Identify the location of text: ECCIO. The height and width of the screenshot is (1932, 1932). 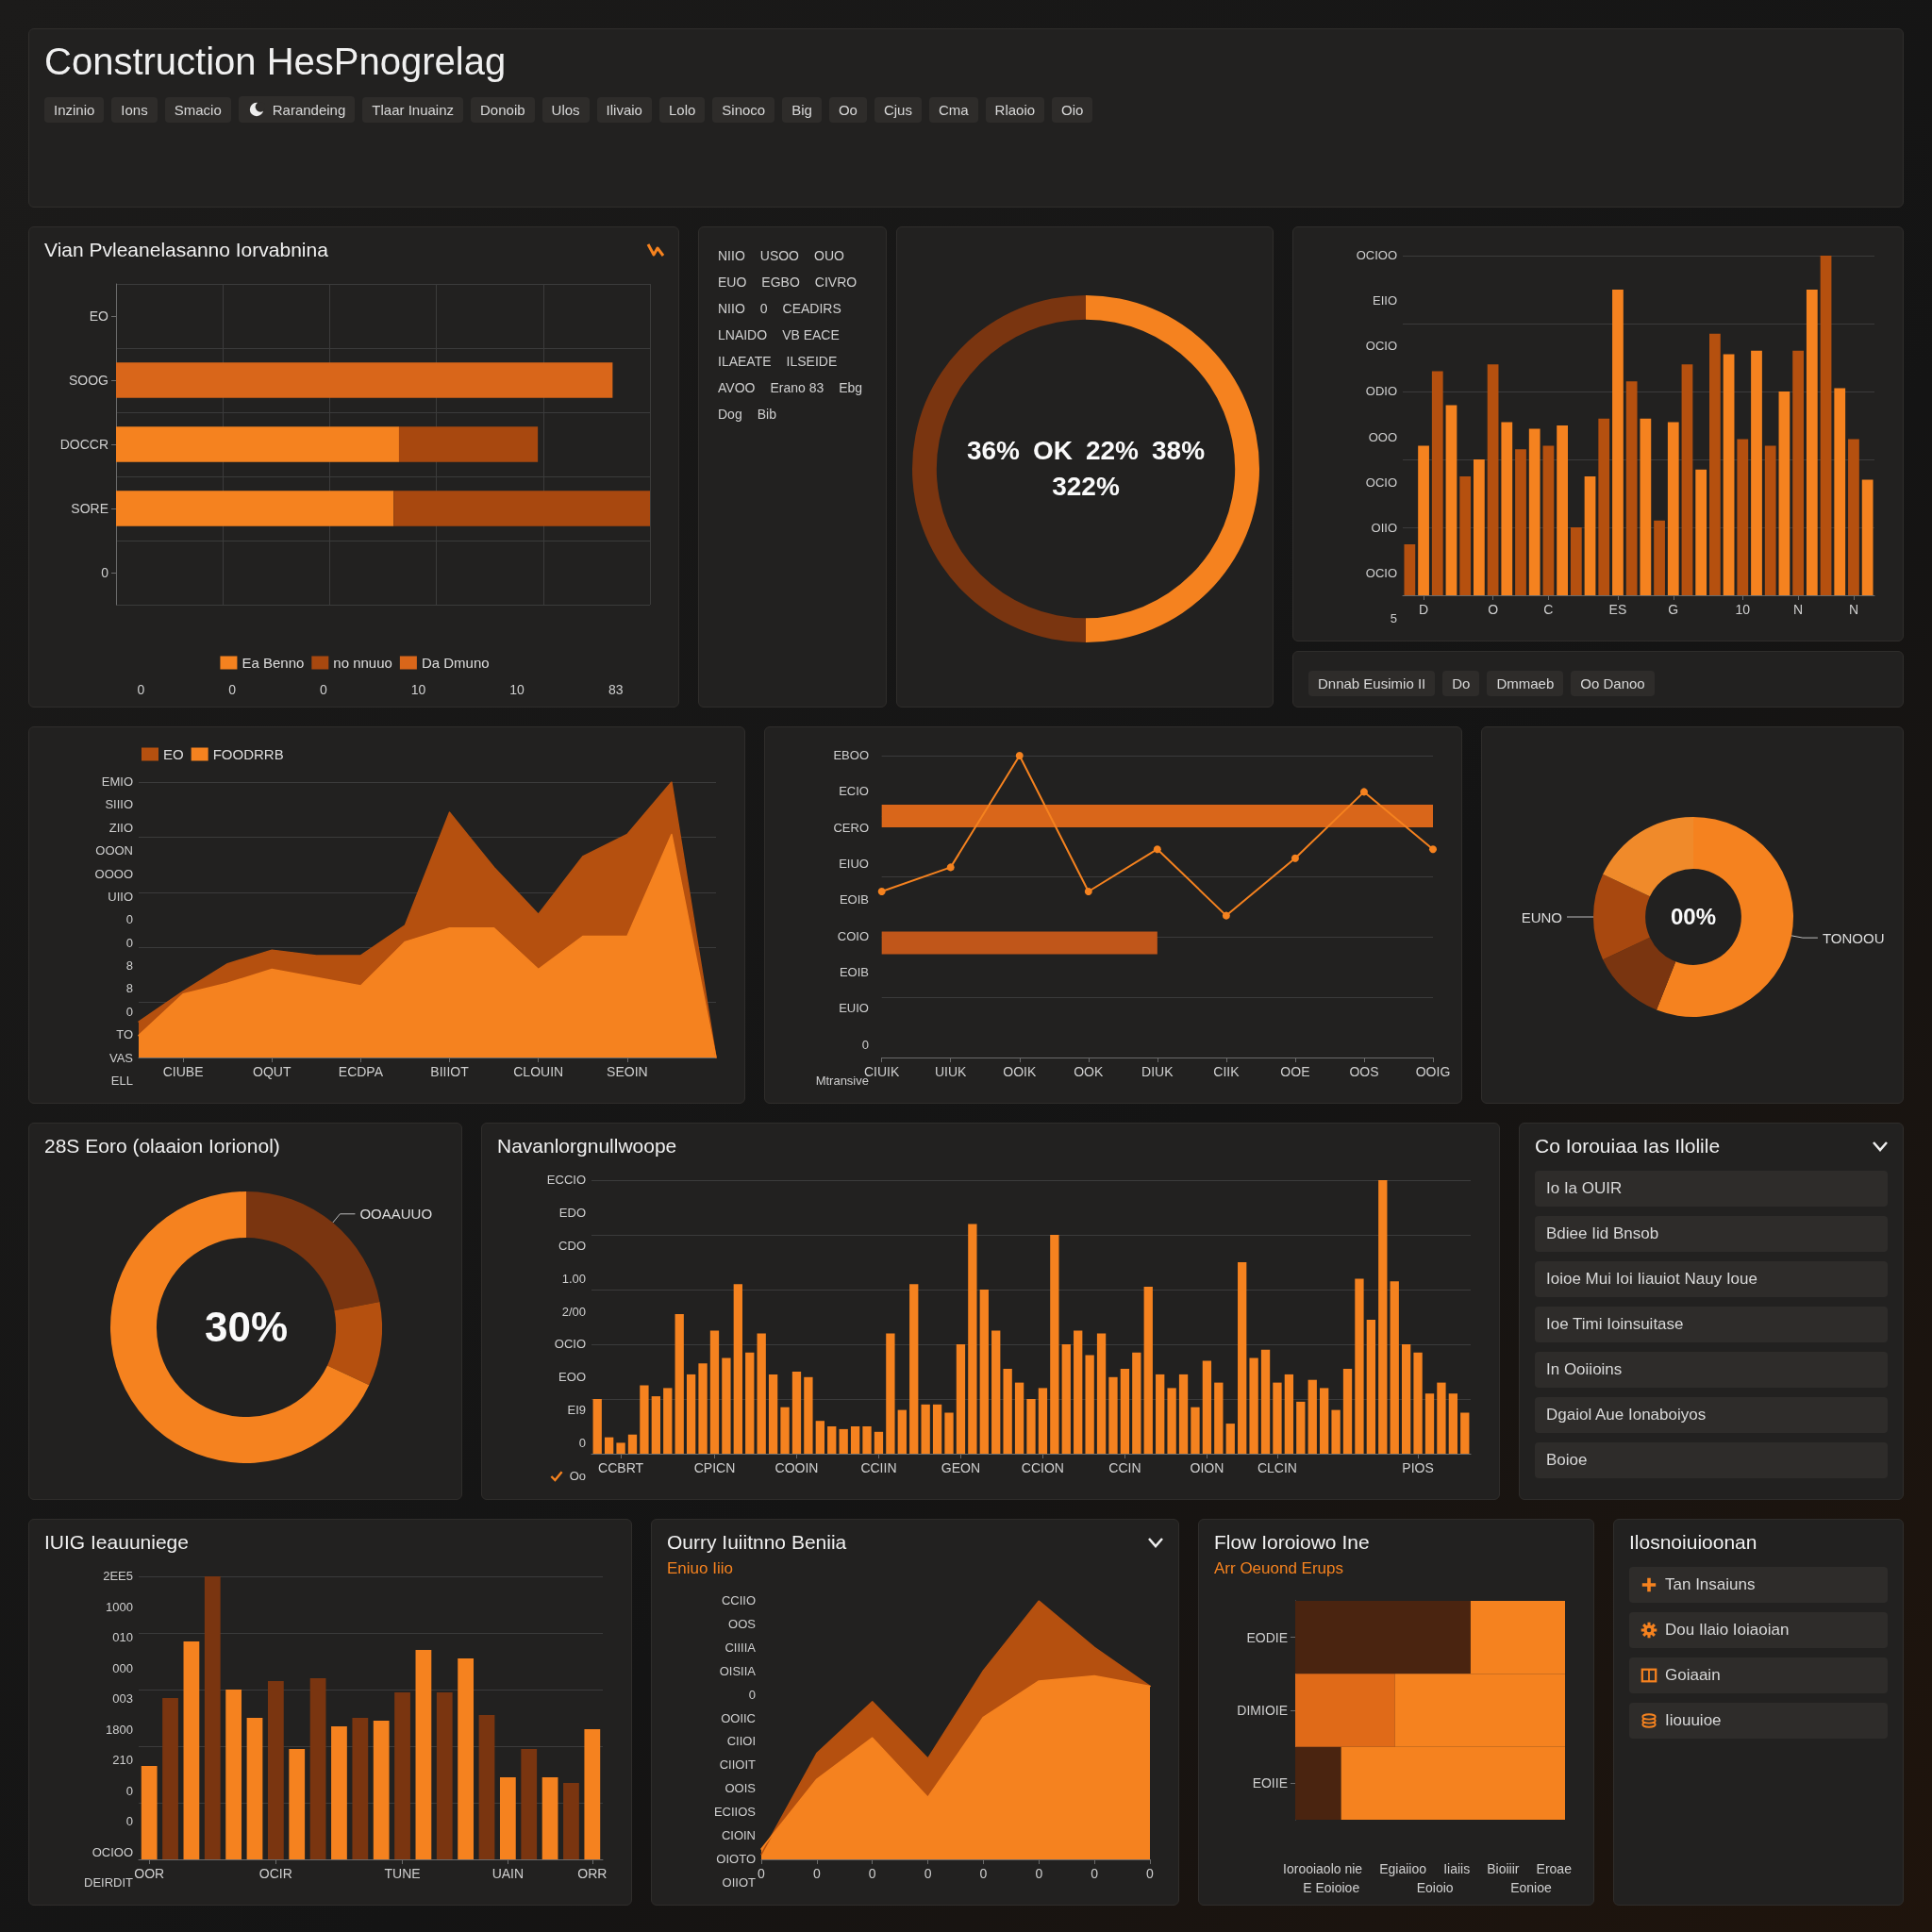
(566, 1180).